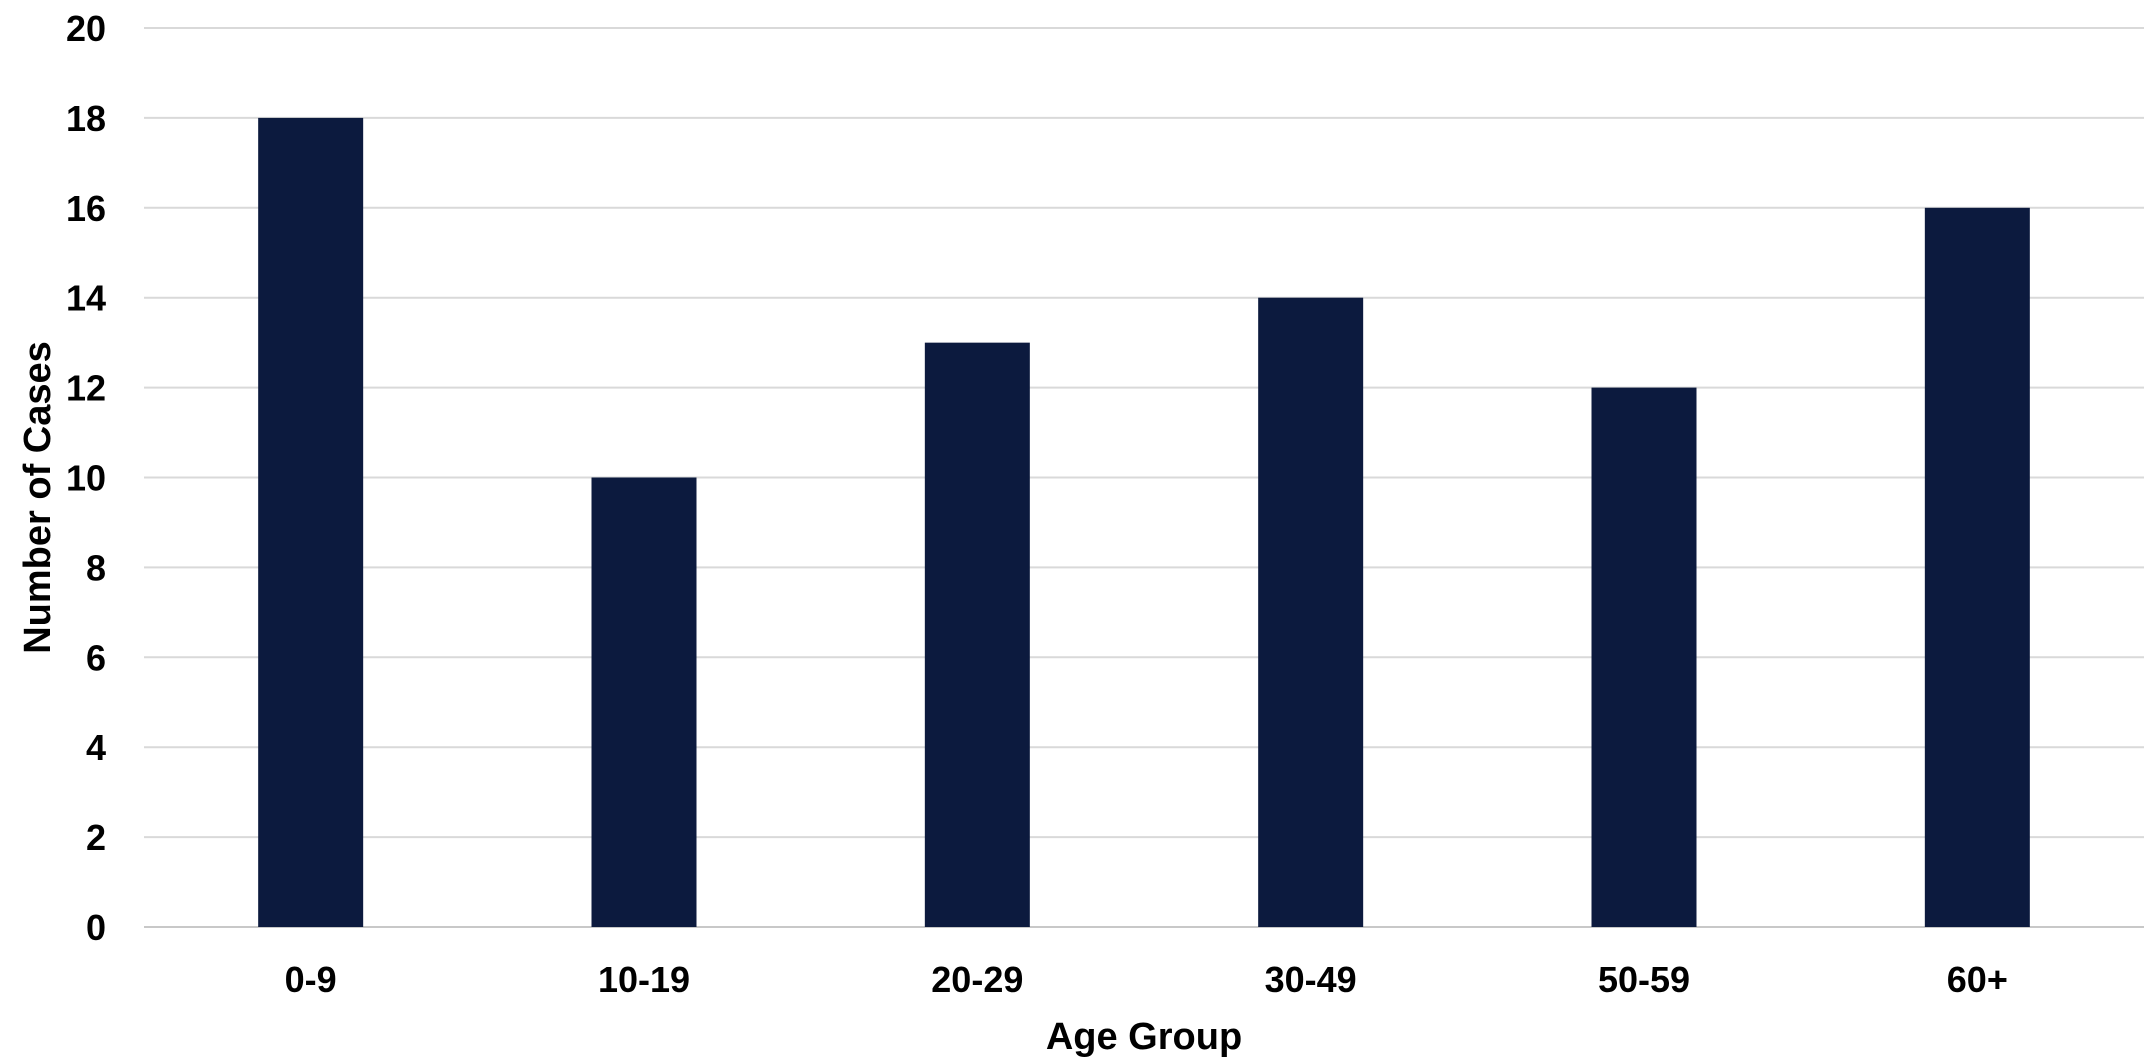  I want to click on y-tick-label: 14, so click(86, 298).